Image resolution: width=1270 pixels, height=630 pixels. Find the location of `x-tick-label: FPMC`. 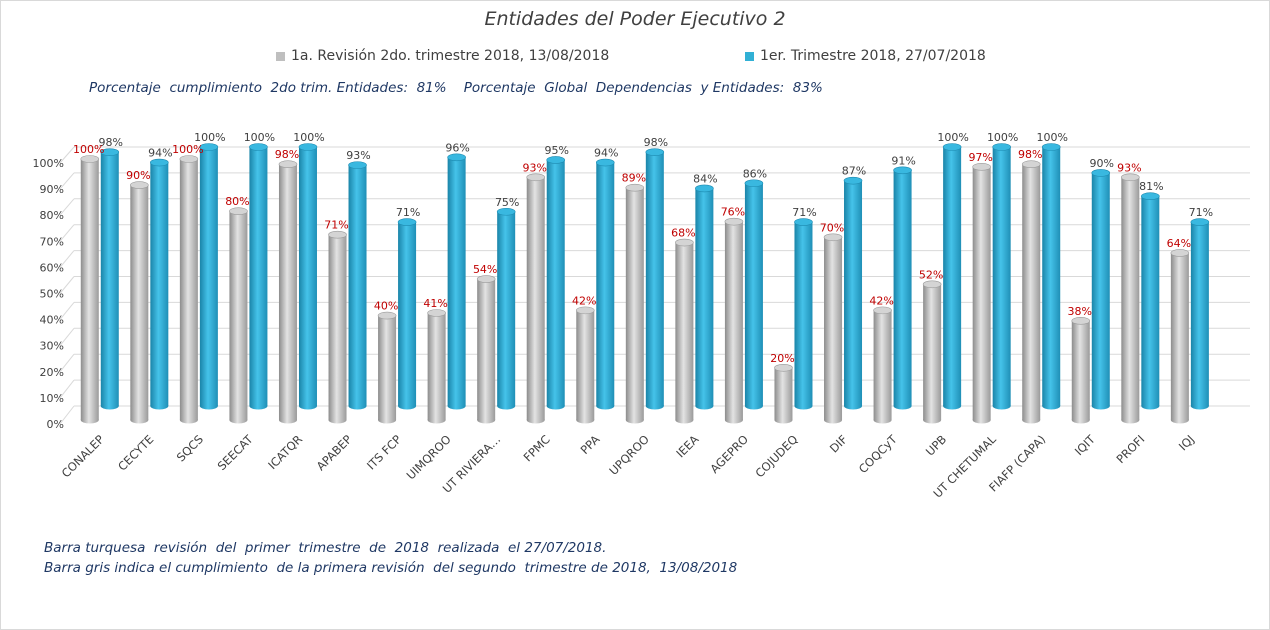

x-tick-label: FPMC is located at coordinates (537, 448).